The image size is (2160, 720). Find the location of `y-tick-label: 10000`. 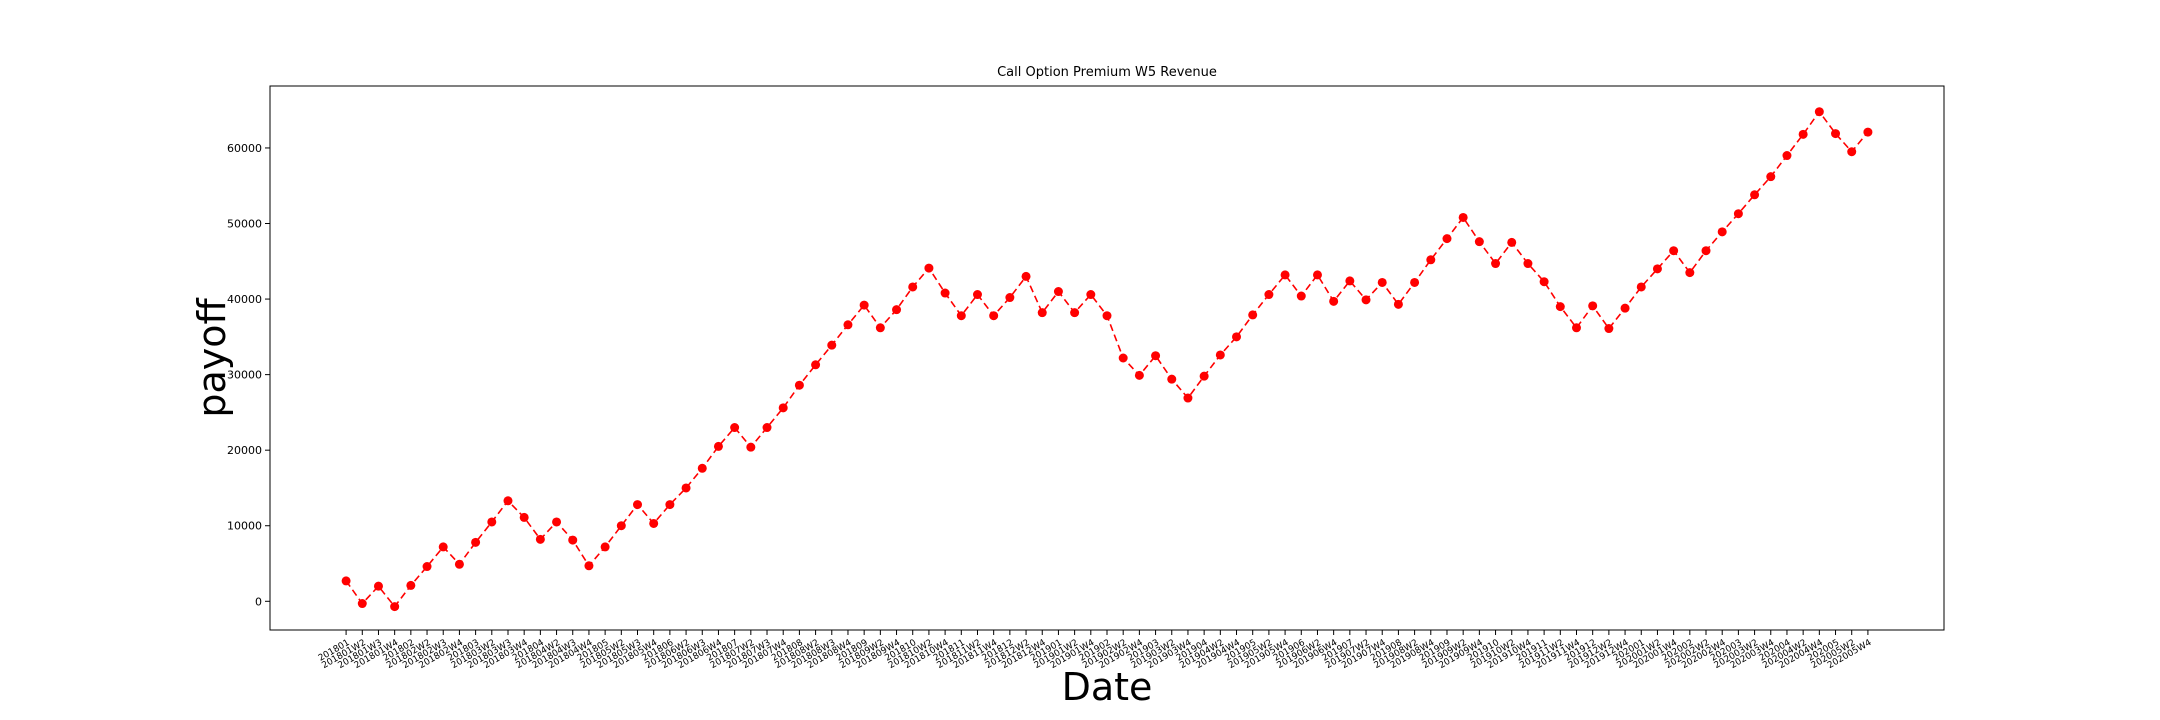

y-tick-label: 10000 is located at coordinates (244, 526).